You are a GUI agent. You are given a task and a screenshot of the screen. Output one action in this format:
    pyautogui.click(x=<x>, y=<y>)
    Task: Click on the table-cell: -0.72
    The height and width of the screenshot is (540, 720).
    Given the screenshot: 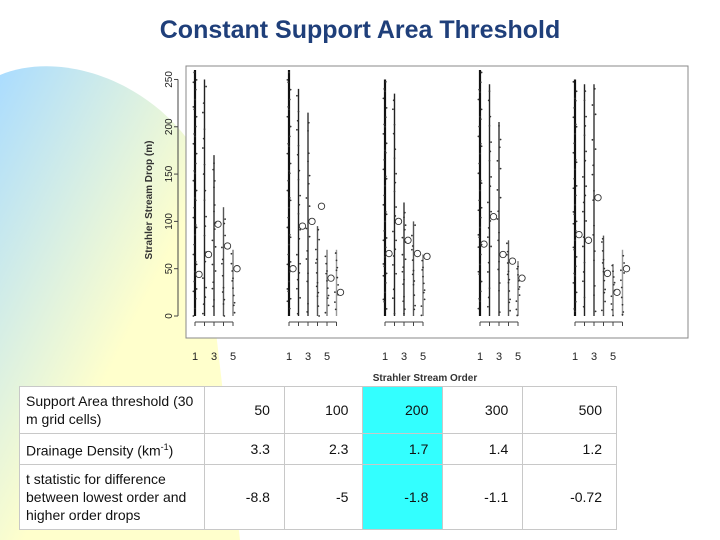 What is the action you would take?
    pyautogui.click(x=569, y=497)
    